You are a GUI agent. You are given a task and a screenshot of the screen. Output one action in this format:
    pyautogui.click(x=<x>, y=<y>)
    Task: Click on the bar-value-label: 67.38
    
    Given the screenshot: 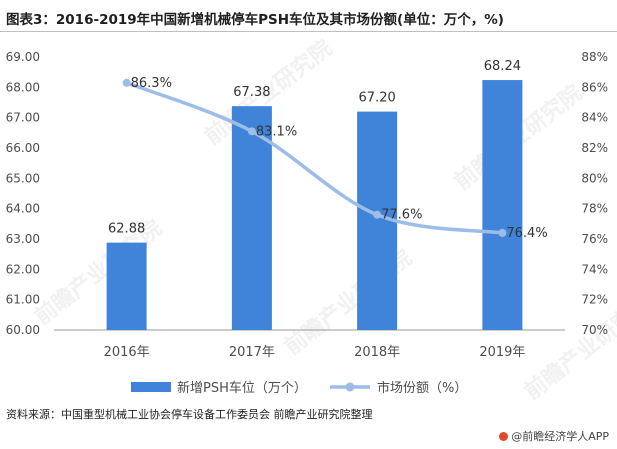 What is the action you would take?
    pyautogui.click(x=251, y=92)
    